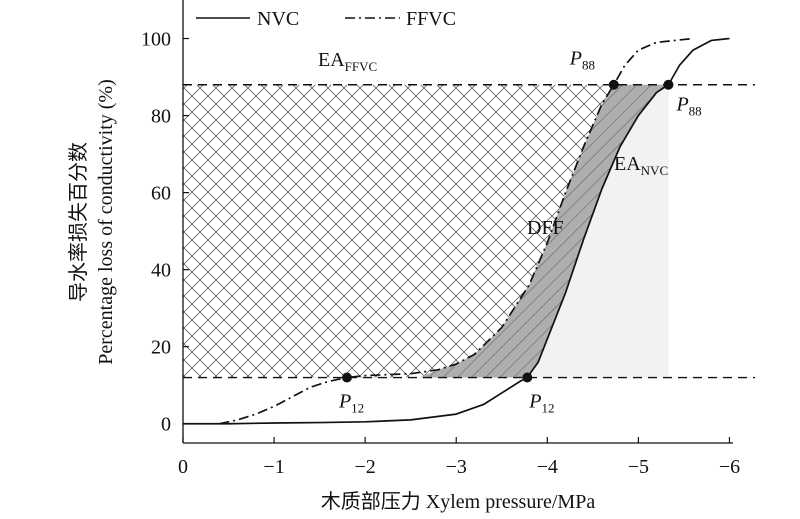  Describe the element at coordinates (183, 467) in the screenshot. I see `x-tick-label: 0` at that location.